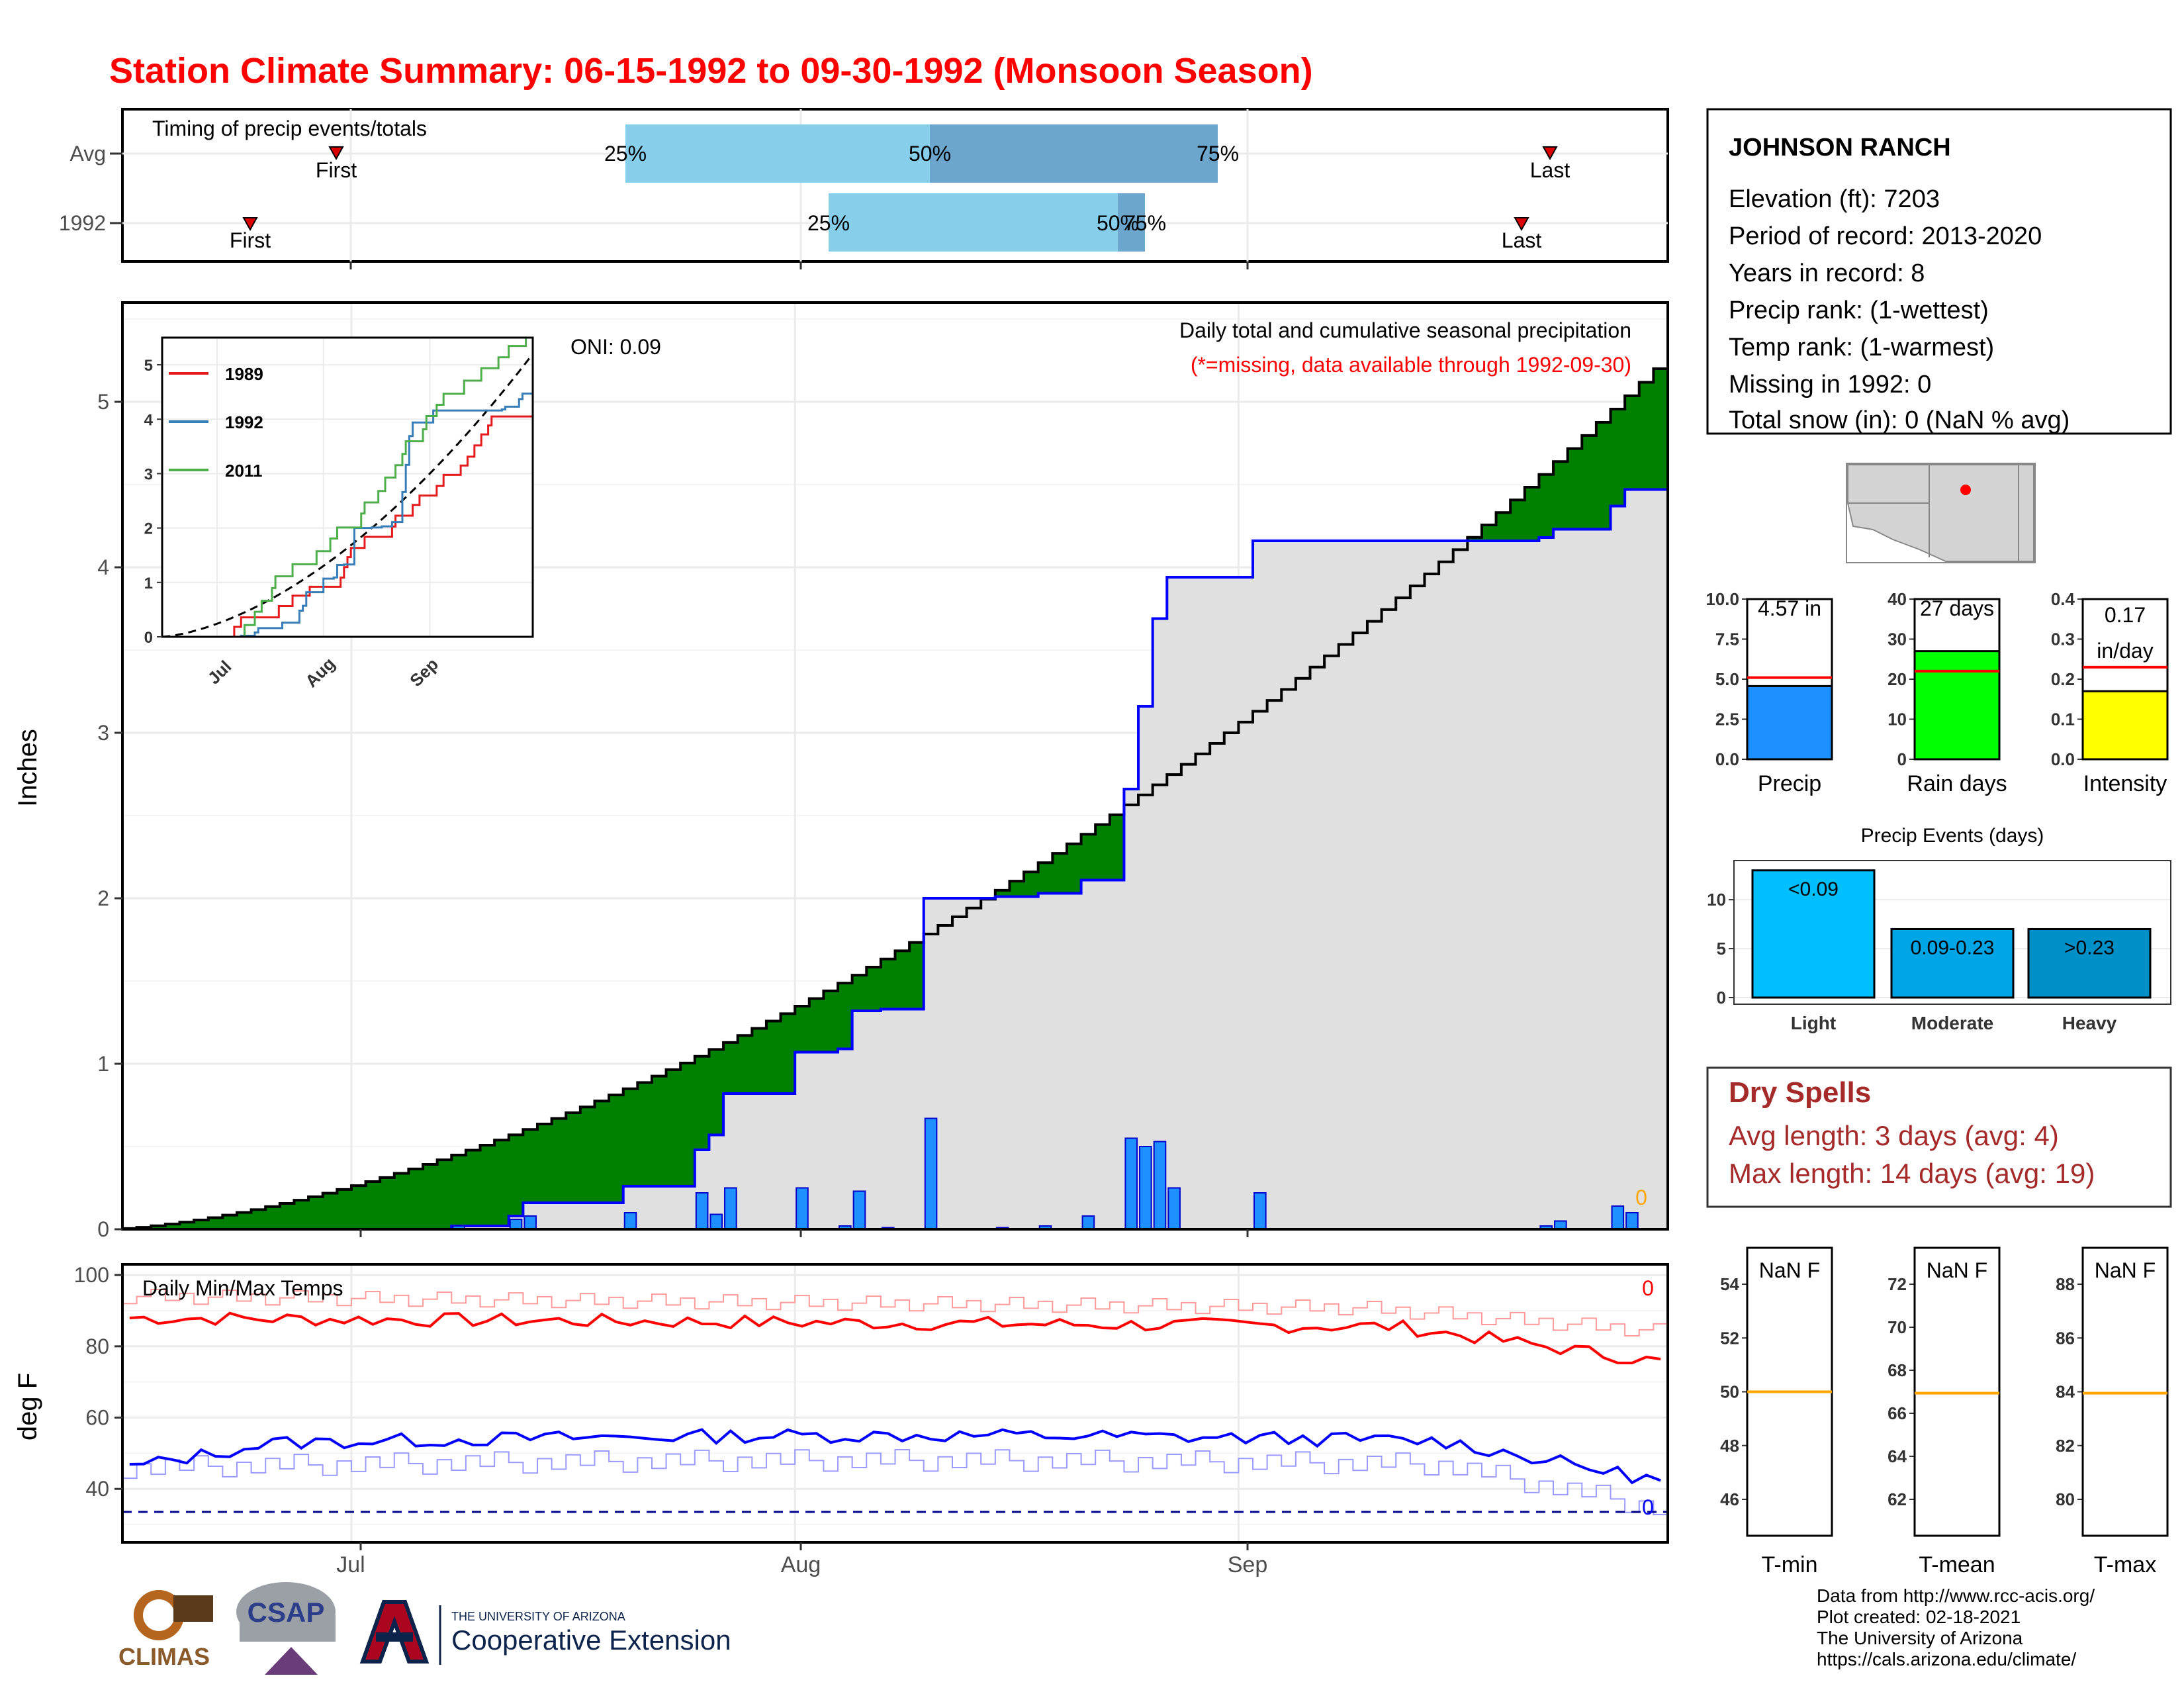  Describe the element at coordinates (1902, 759) in the screenshot. I see `summary-tick: 0` at that location.